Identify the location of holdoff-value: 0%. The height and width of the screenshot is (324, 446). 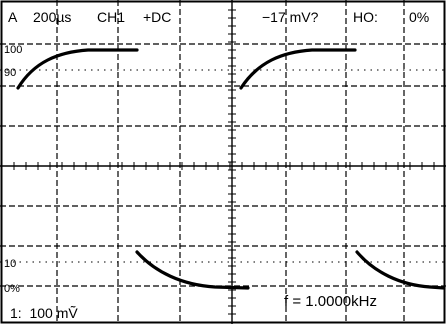
(419, 17).